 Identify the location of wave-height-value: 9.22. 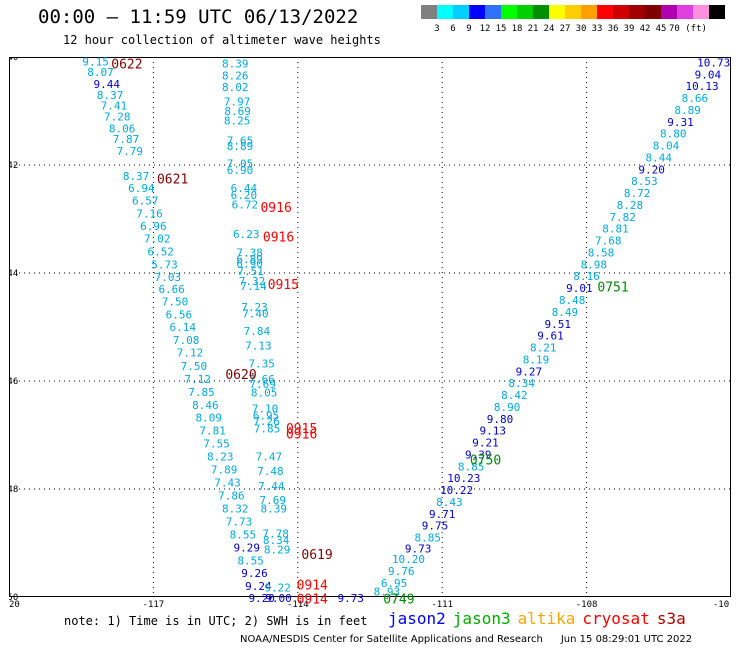
(277, 587).